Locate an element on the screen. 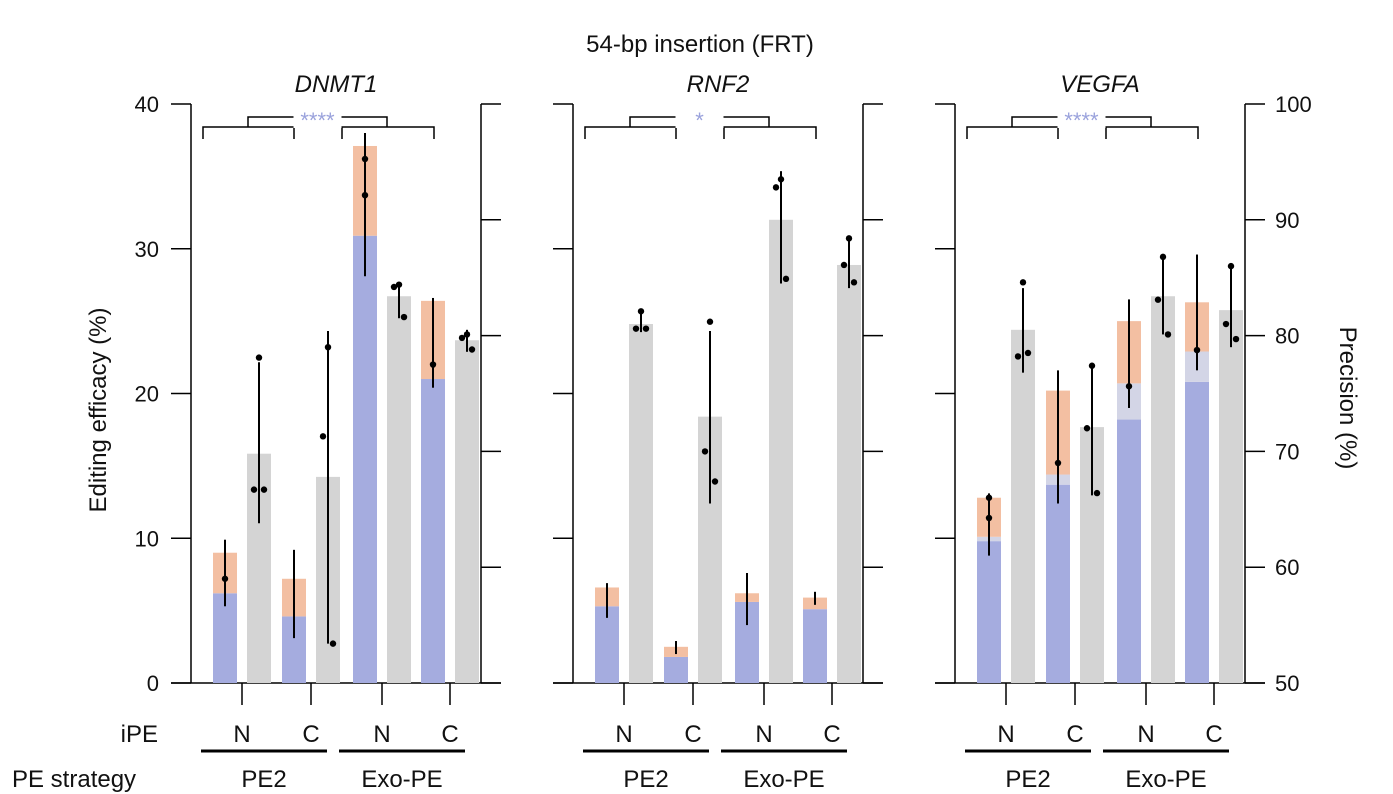  chart-title: 54-bp insertion (FRT) is located at coordinates (700, 44).